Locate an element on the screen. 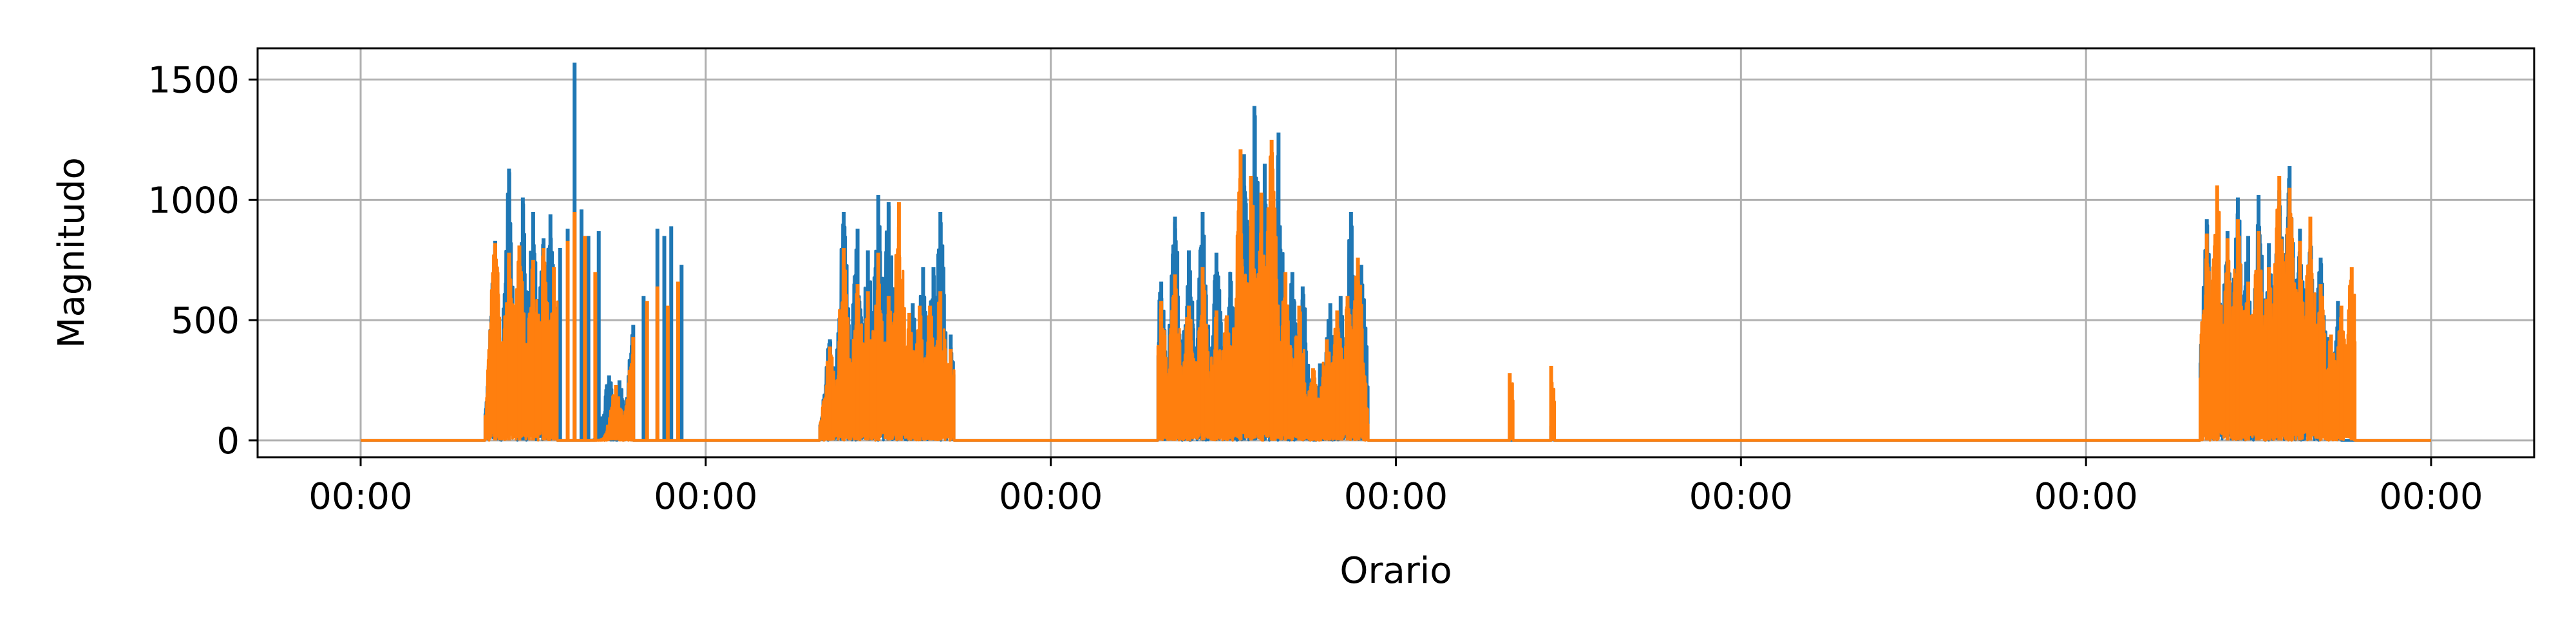 This screenshot has height=644, width=2576. y-tick-label: 1500 is located at coordinates (193, 81).